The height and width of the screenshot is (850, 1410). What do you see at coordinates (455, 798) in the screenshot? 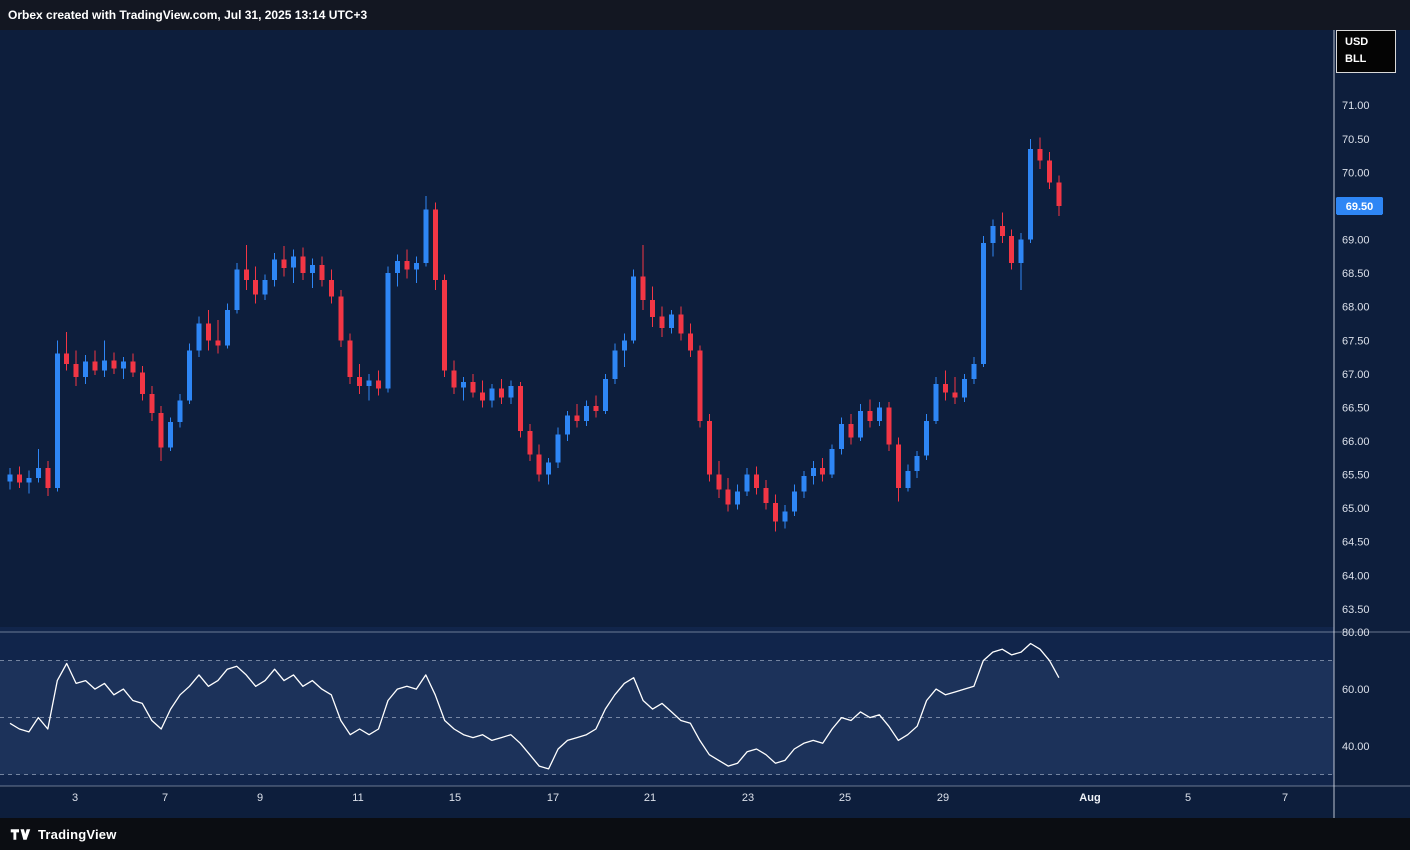
I see `time-axis-label: 15` at bounding box center [455, 798].